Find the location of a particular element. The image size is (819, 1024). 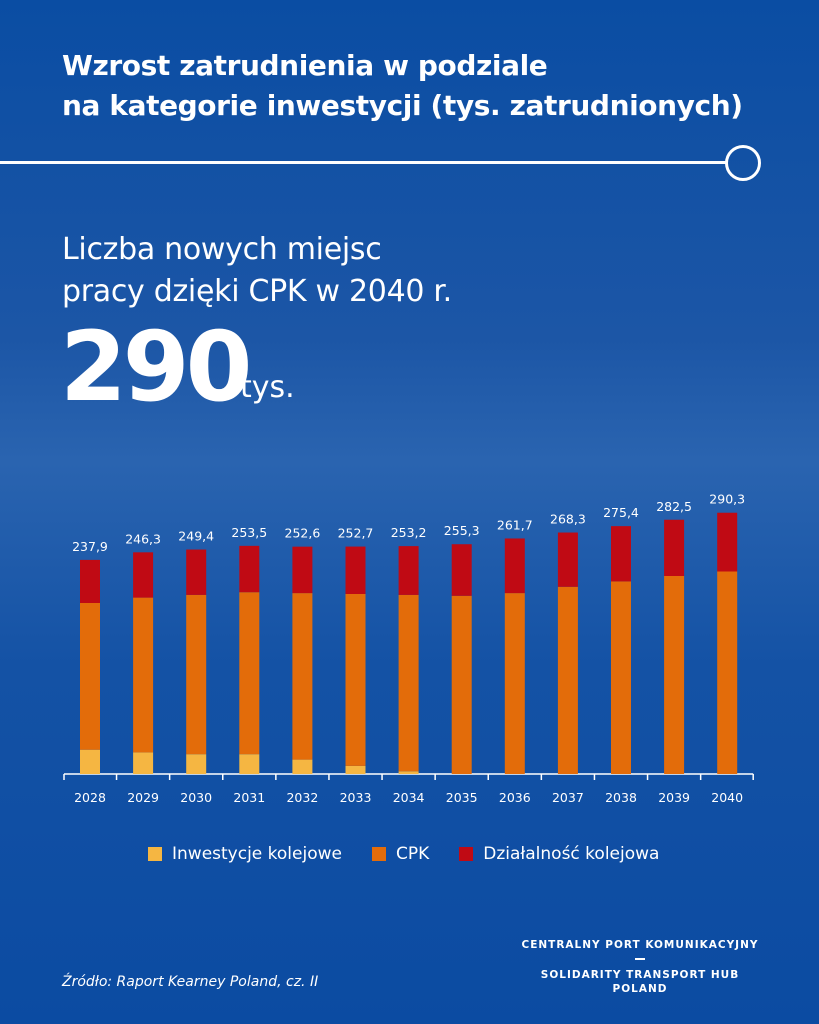

bar-cpk-2029 is located at coordinates (143, 675).